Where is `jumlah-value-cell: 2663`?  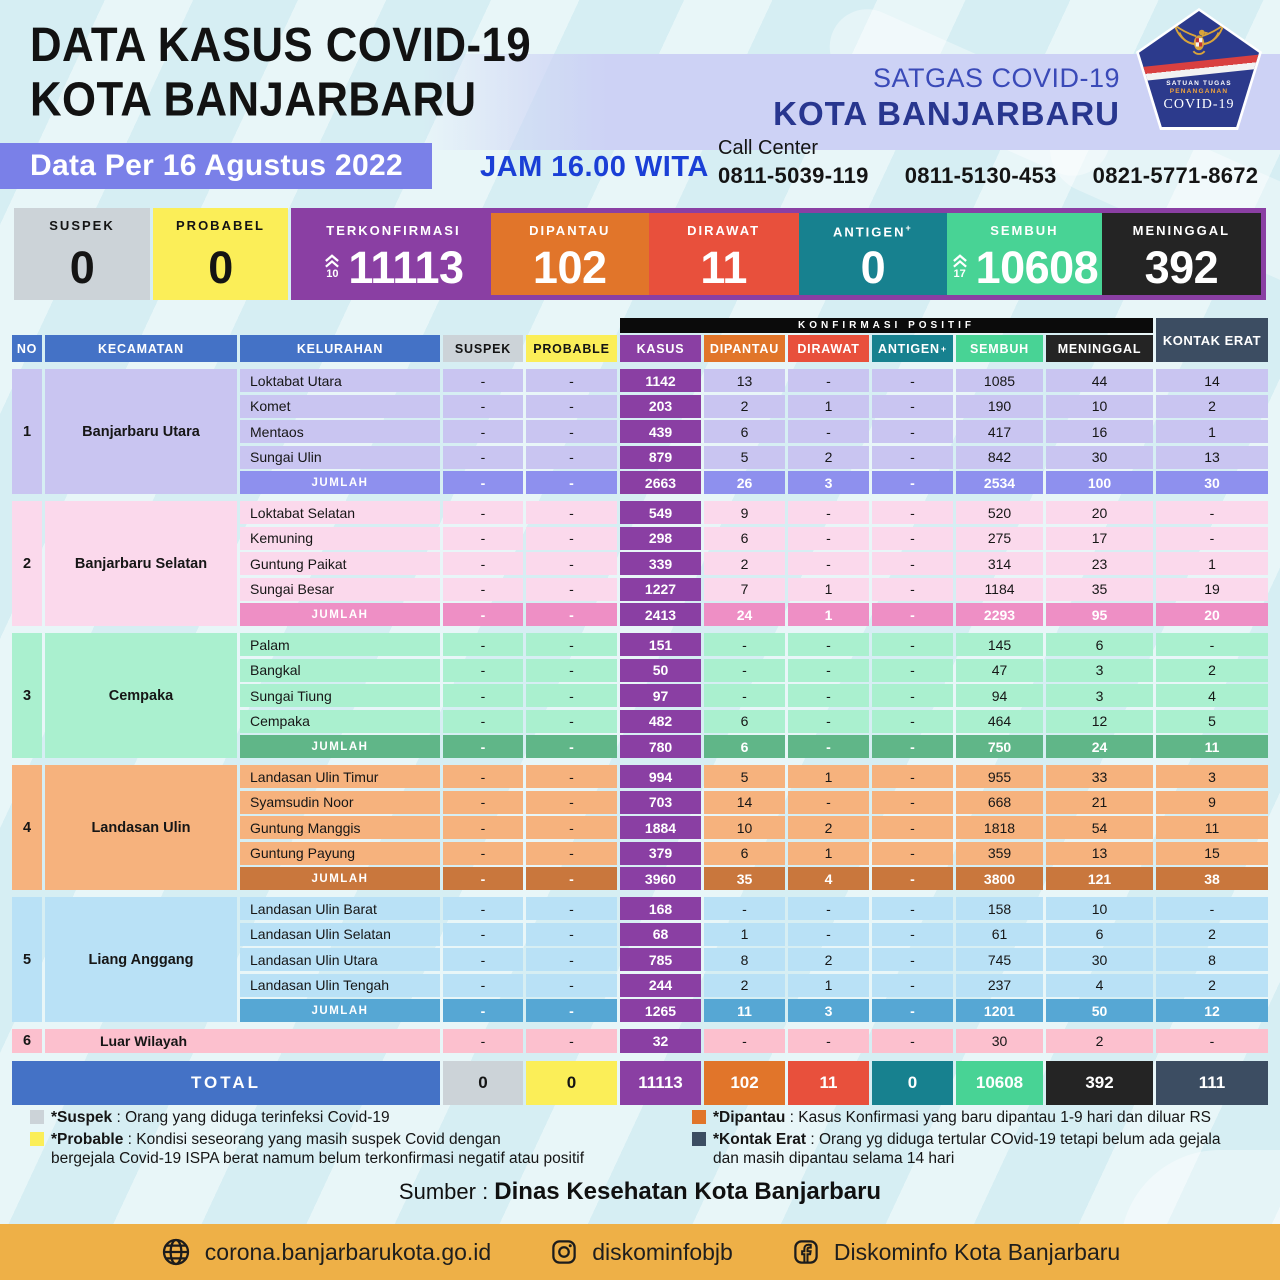
jumlah-value-cell: 2663 is located at coordinates (660, 482).